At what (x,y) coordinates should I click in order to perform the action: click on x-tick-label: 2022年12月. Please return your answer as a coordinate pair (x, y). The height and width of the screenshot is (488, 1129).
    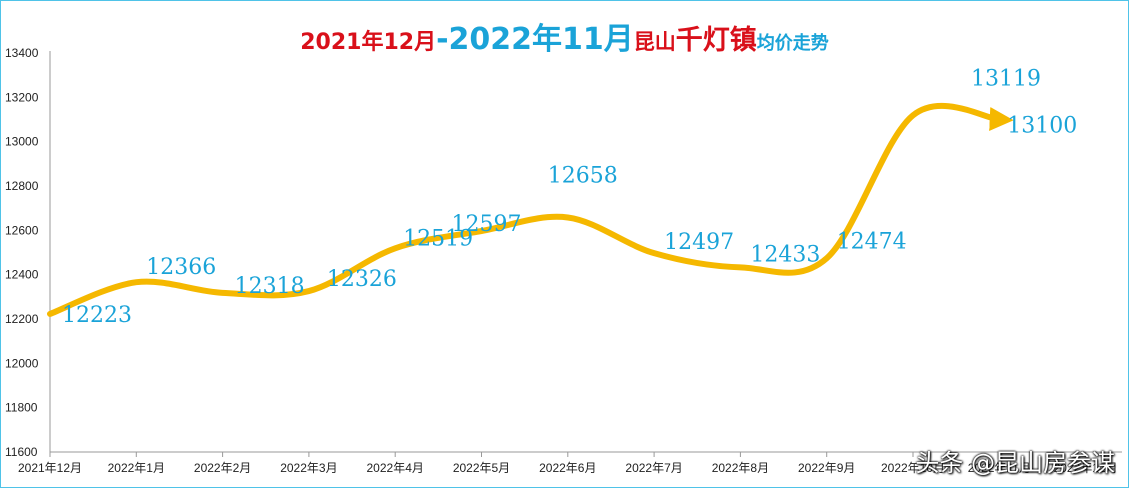
    Looking at the image, I should click on (1086, 468).